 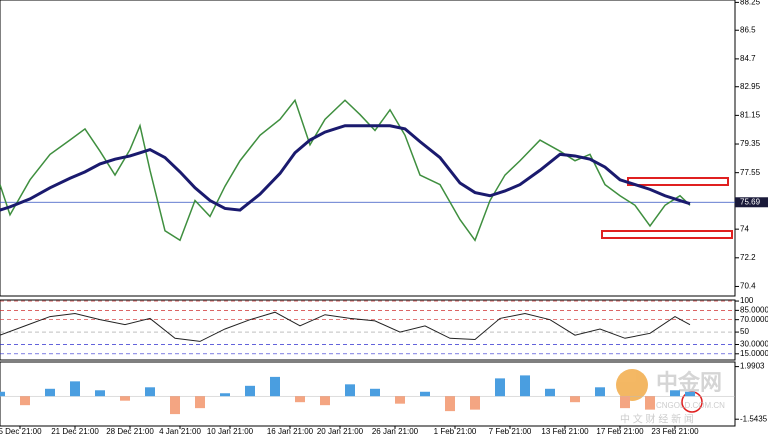 What do you see at coordinates (510, 431) in the screenshot?
I see `x-tick-label: 7 Feb 21:00` at bounding box center [510, 431].